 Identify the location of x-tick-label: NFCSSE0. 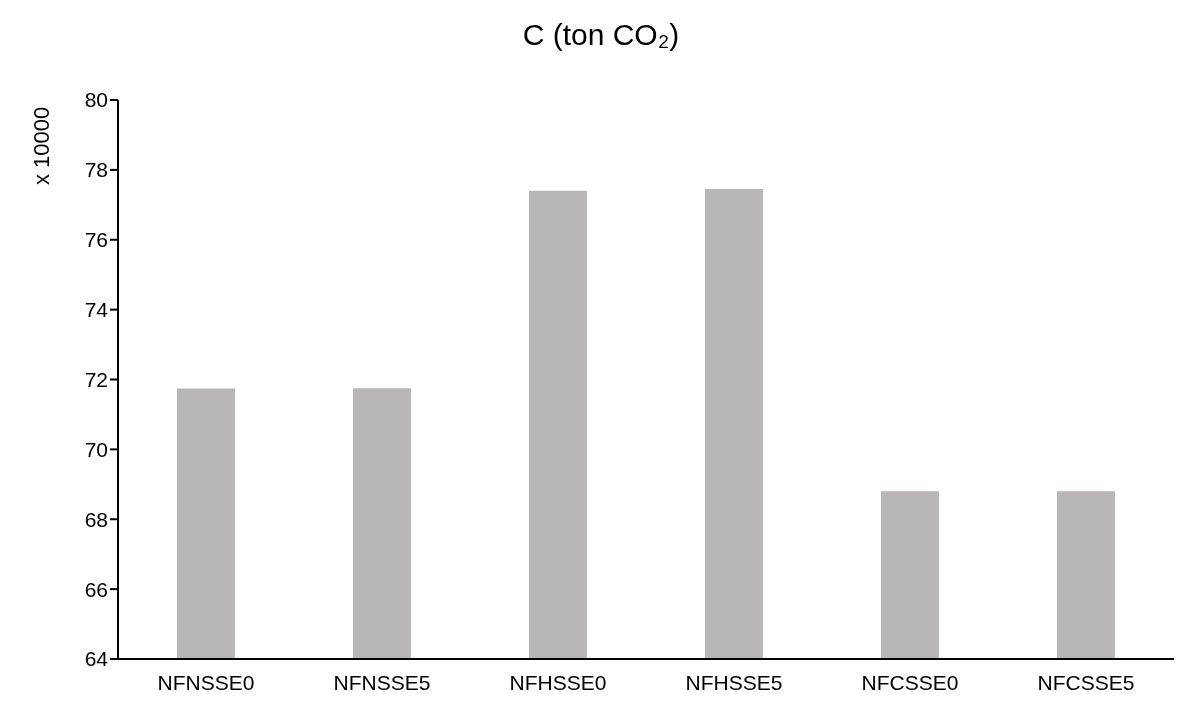
(910, 682).